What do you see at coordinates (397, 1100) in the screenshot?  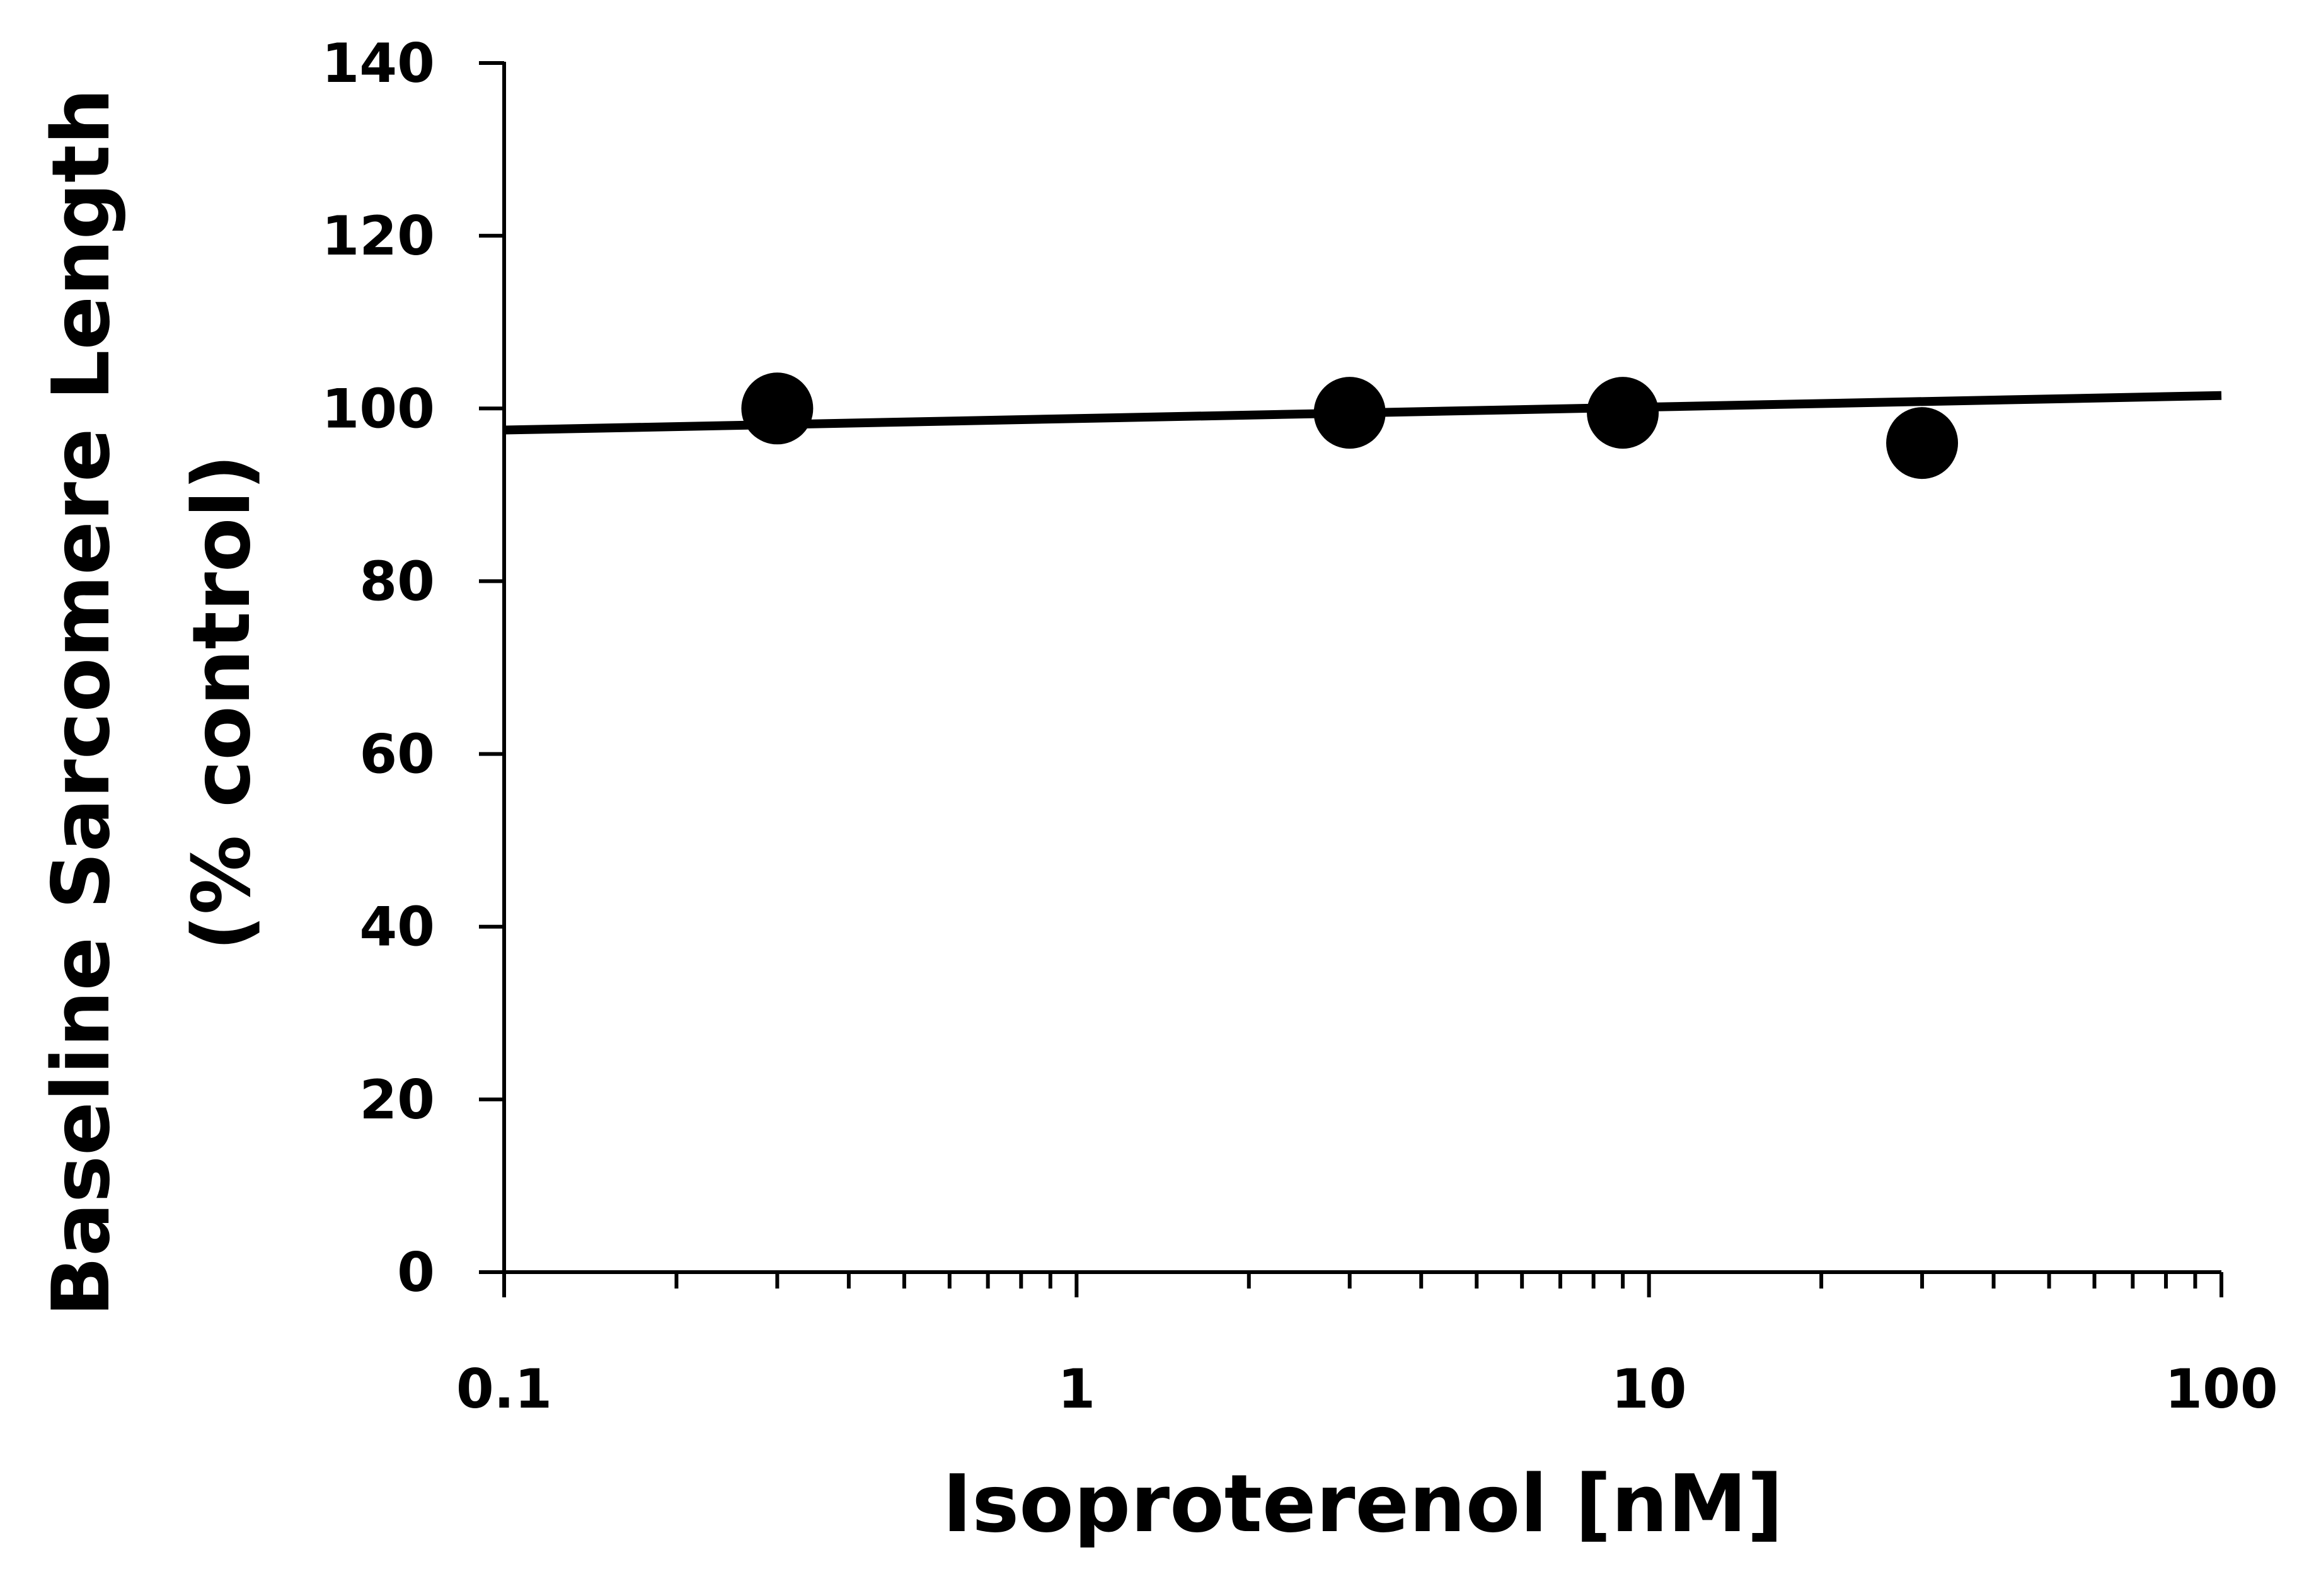 I see `y-tick-label: 20` at bounding box center [397, 1100].